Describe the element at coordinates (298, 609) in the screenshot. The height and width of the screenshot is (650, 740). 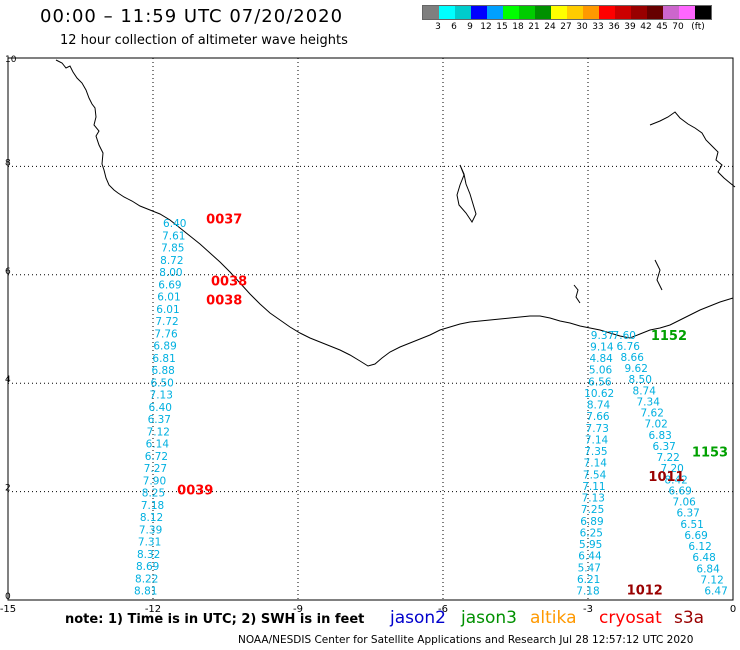
I see `x-tick-label: -9` at that location.